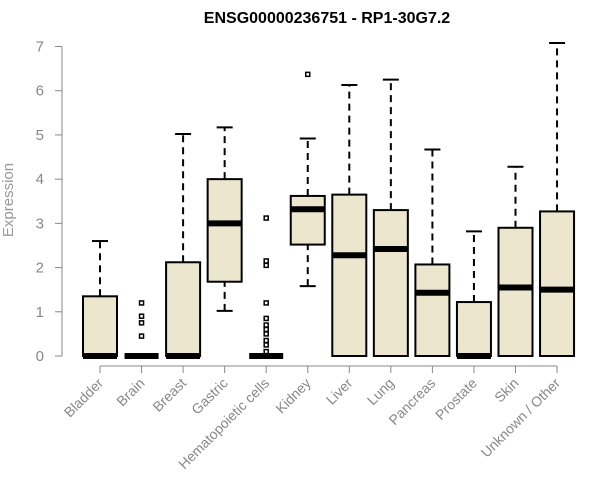 The width and height of the screenshot is (600, 500). I want to click on box-breast, so click(183, 246).